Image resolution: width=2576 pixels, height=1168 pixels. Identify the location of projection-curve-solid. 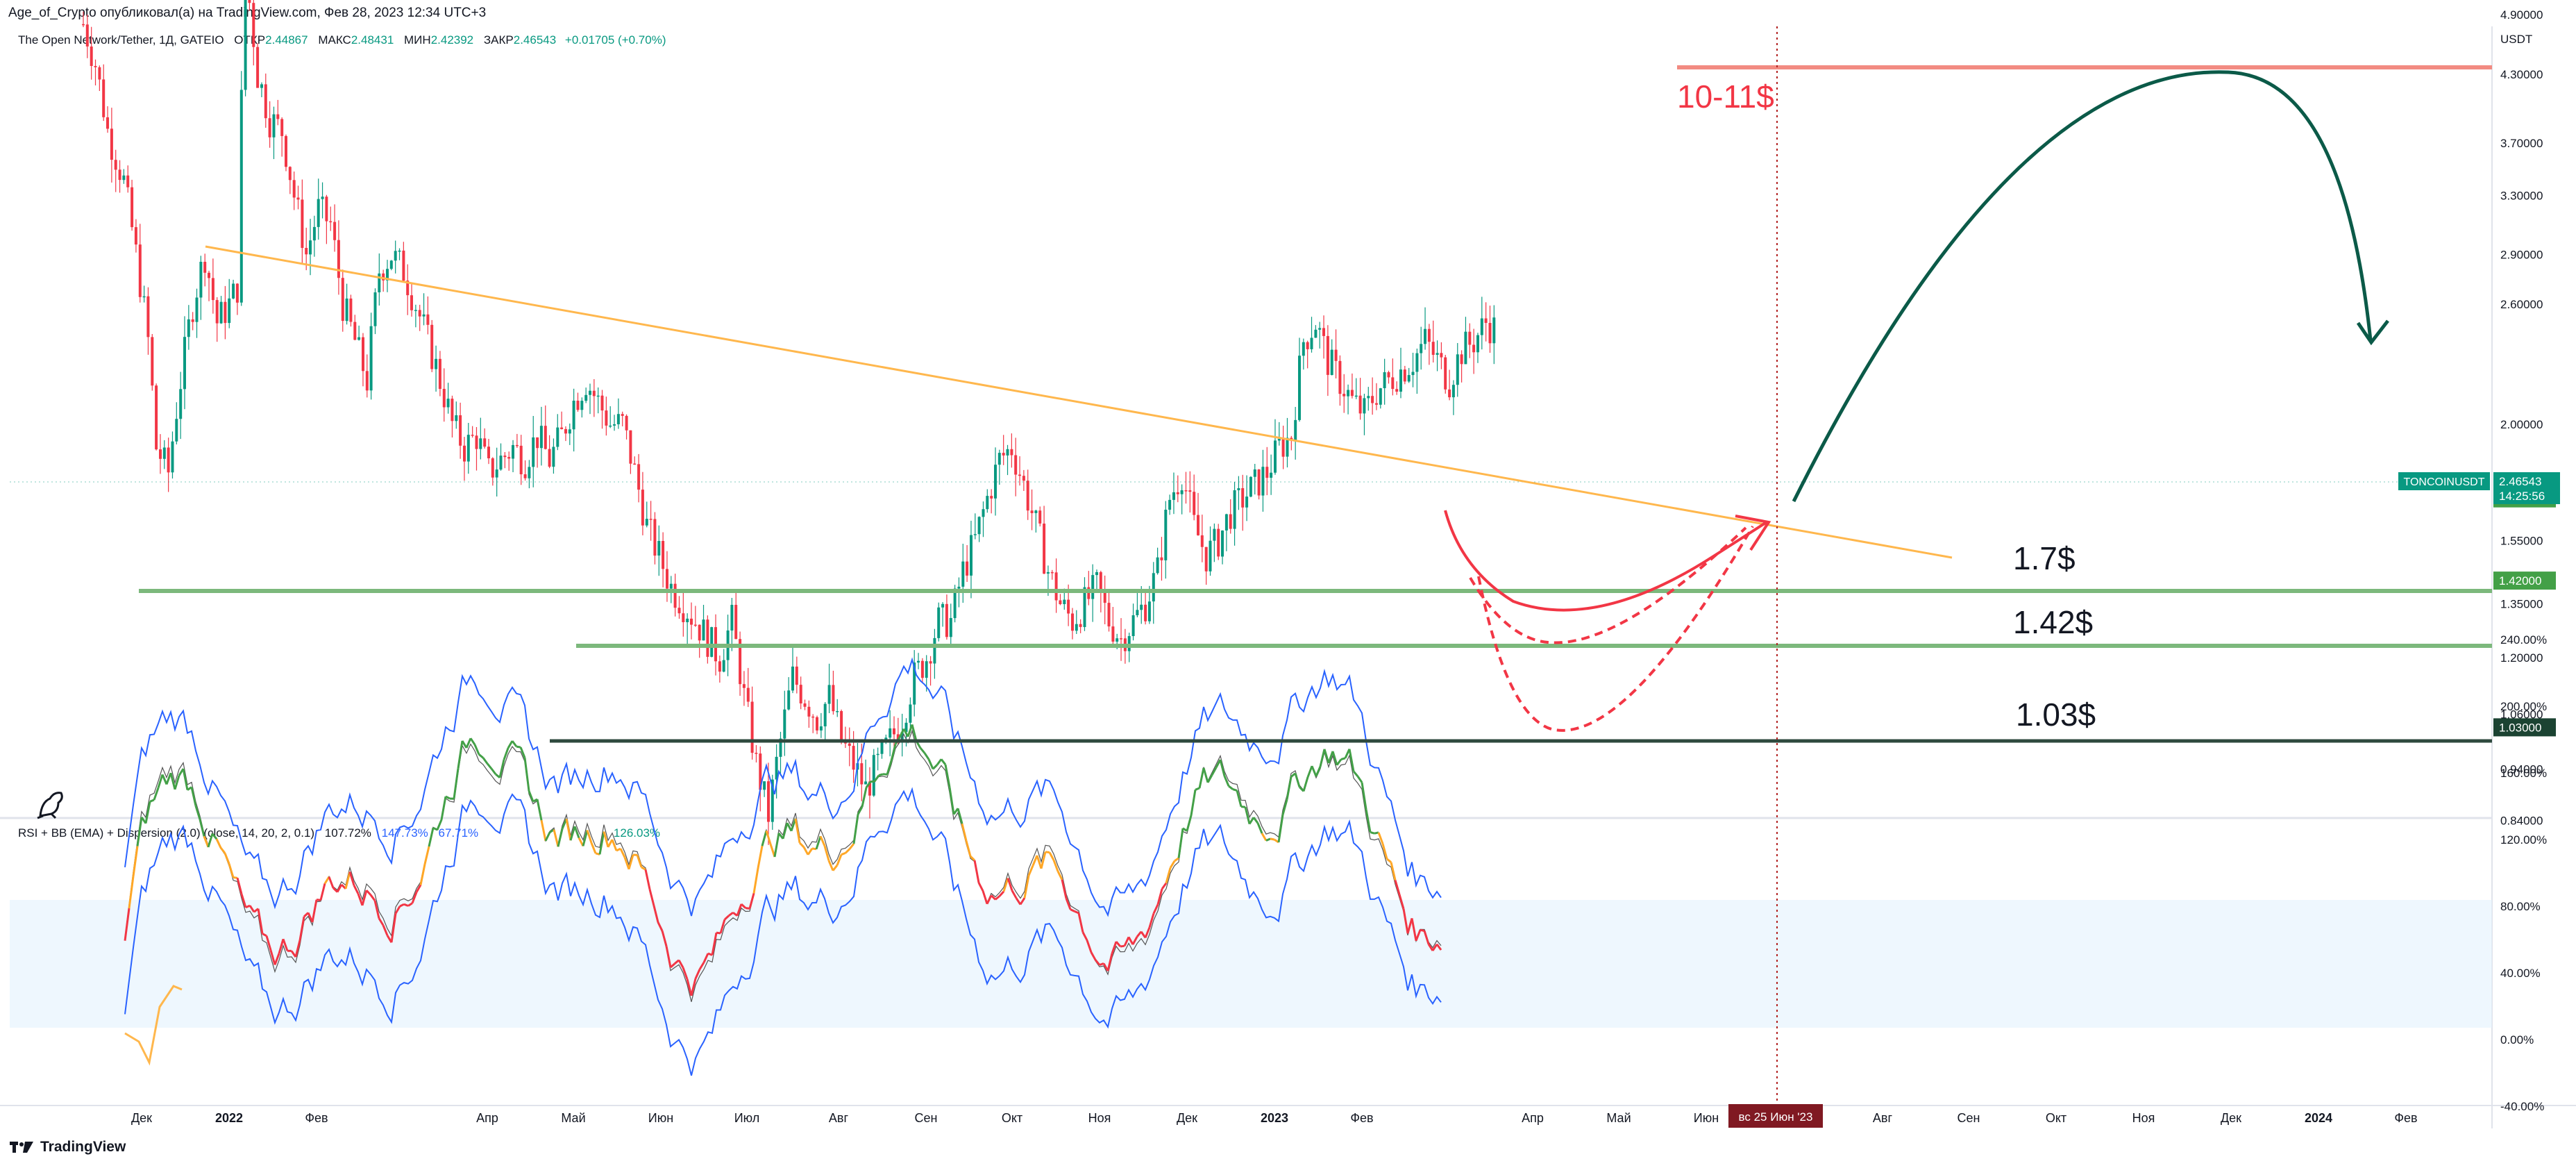
(1606, 561).